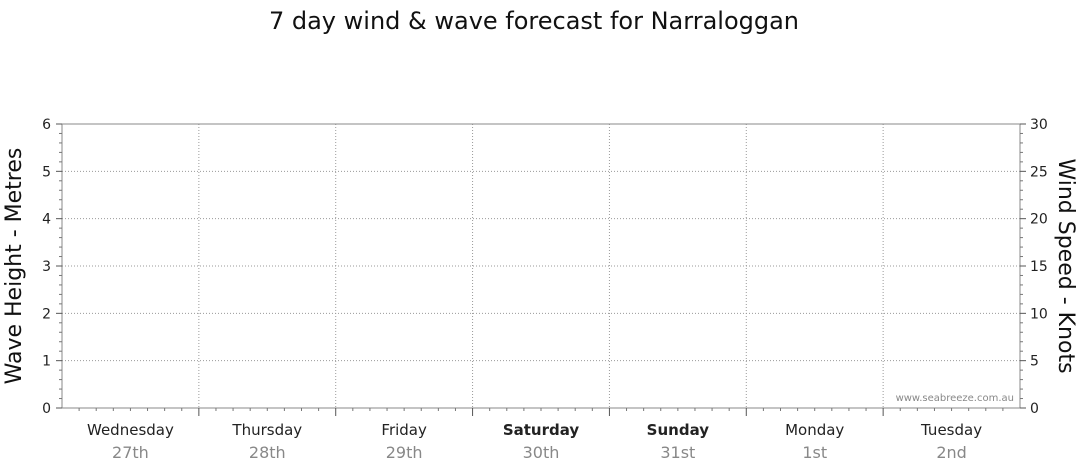  I want to click on day-name-label: Tuesday, so click(951, 430).